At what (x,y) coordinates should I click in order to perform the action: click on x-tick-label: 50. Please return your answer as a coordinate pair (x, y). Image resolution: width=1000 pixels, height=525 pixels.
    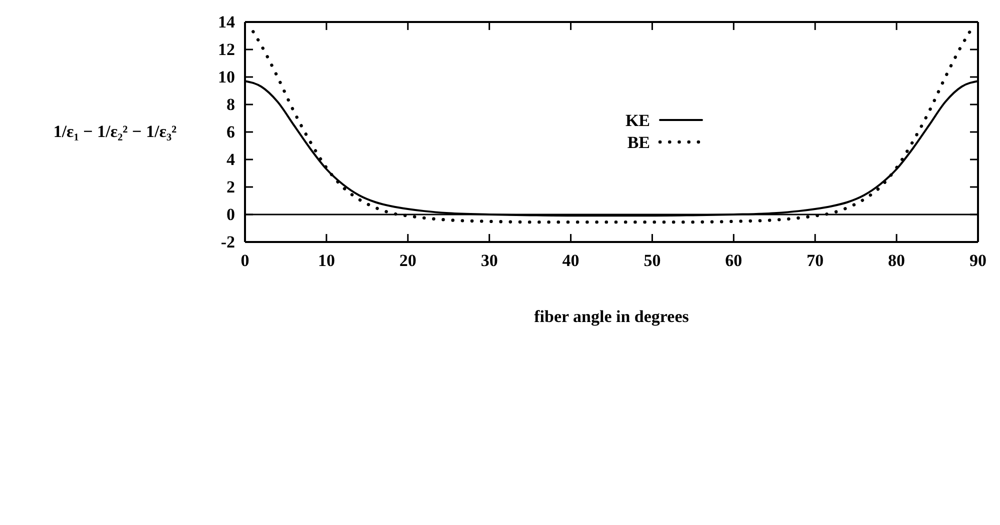
    Looking at the image, I should click on (652, 260).